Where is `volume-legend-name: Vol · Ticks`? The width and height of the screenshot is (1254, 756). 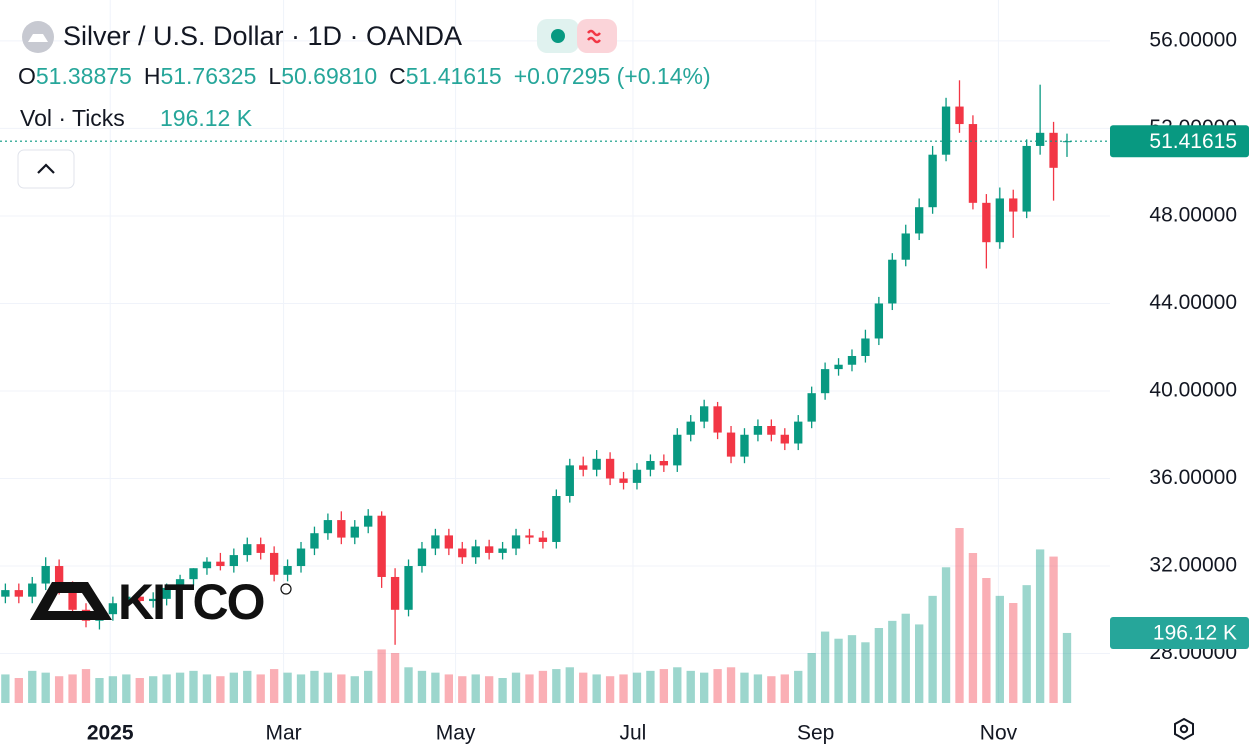
volume-legend-name: Vol · Ticks is located at coordinates (72, 118).